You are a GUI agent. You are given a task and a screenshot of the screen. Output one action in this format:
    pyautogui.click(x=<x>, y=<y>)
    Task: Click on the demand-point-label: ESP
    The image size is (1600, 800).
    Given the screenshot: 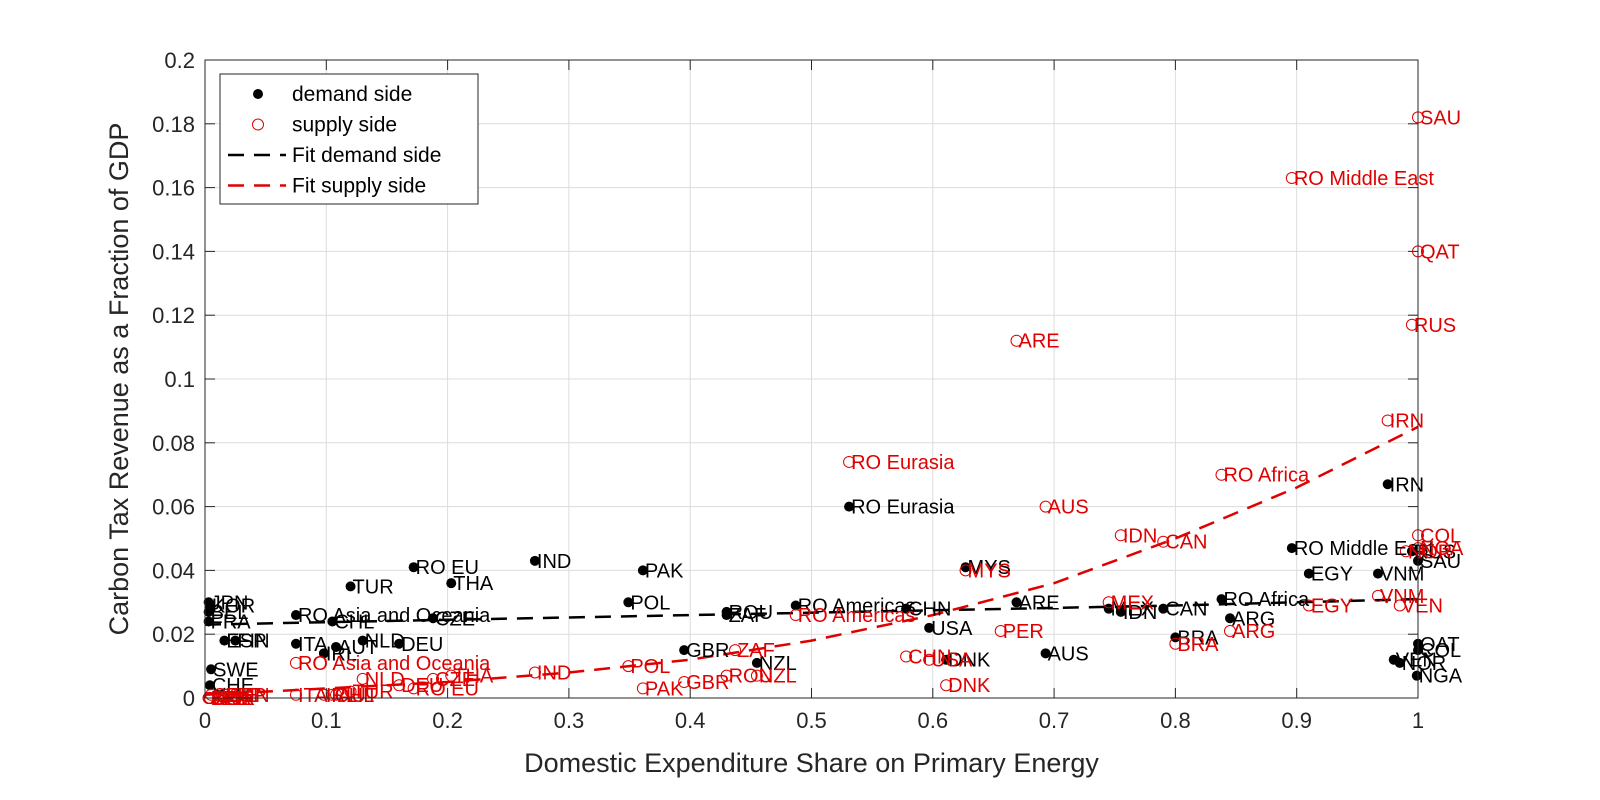 What is the action you would take?
    pyautogui.click(x=246, y=642)
    